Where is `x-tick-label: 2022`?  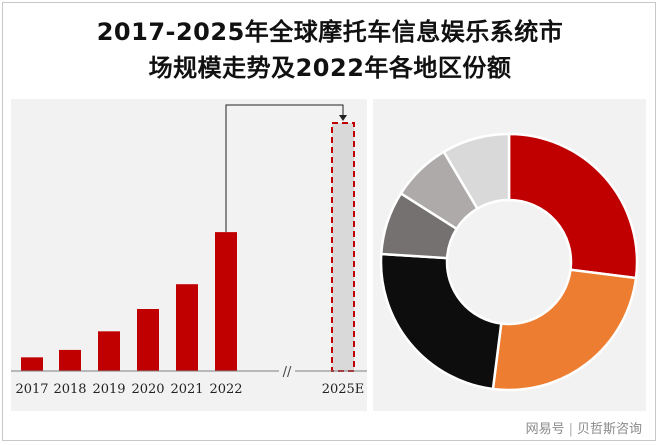 x-tick-label: 2022 is located at coordinates (225, 389).